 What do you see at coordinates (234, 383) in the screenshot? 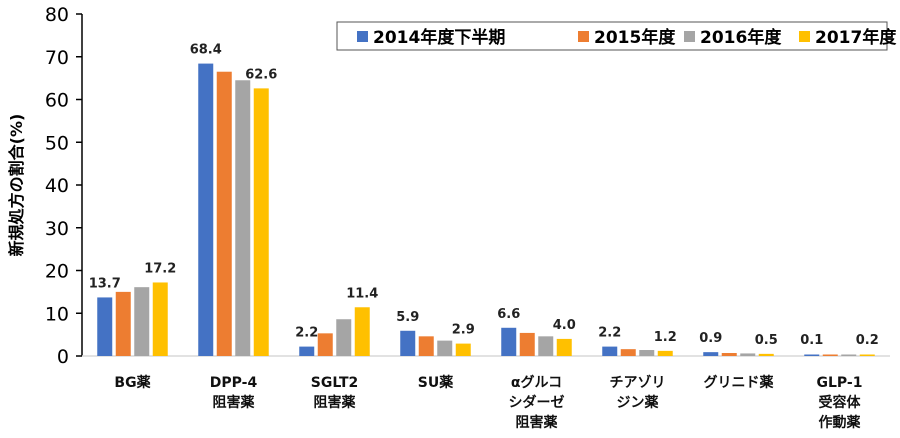
I see `category-label: DPP-4` at bounding box center [234, 383].